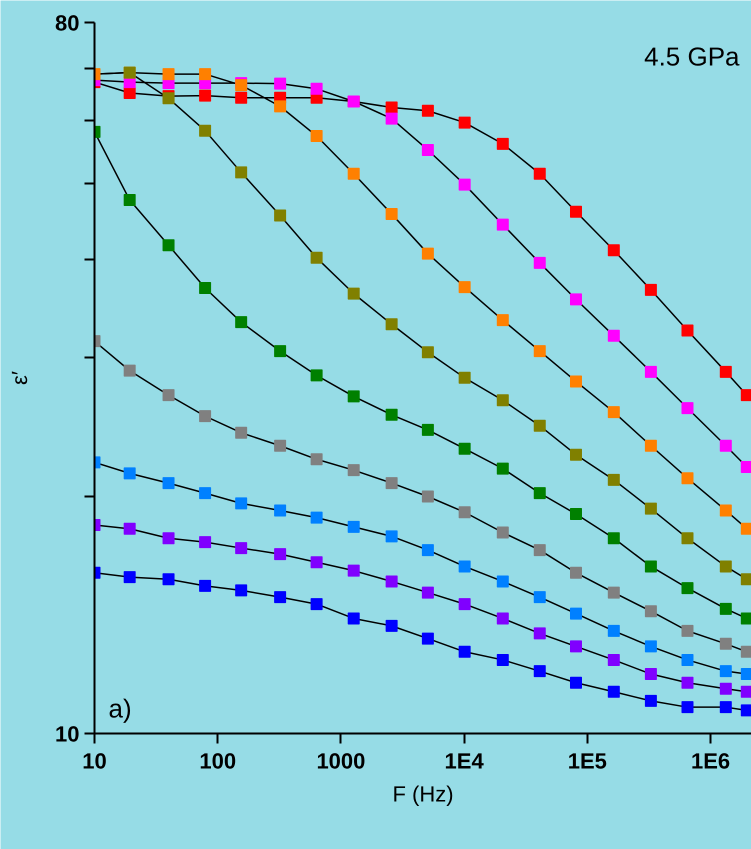 The height and width of the screenshot is (849, 751). What do you see at coordinates (587, 761) in the screenshot?
I see `x-tick-label: 1E5` at bounding box center [587, 761].